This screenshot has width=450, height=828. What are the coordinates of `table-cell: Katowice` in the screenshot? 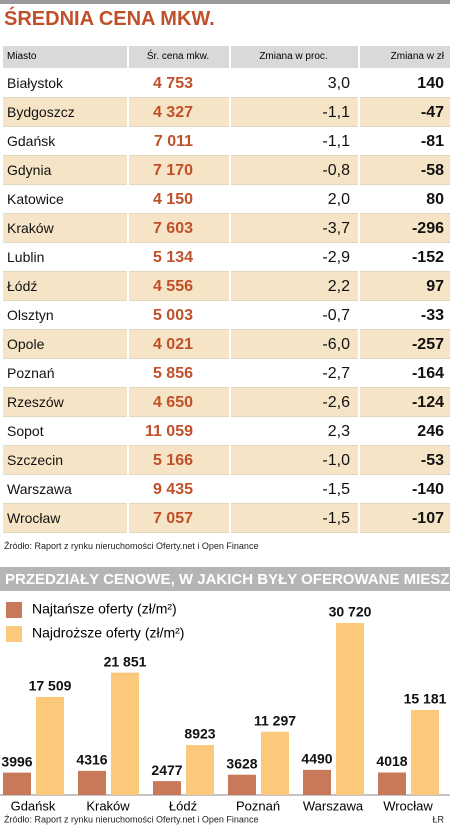 It's located at (65, 199).